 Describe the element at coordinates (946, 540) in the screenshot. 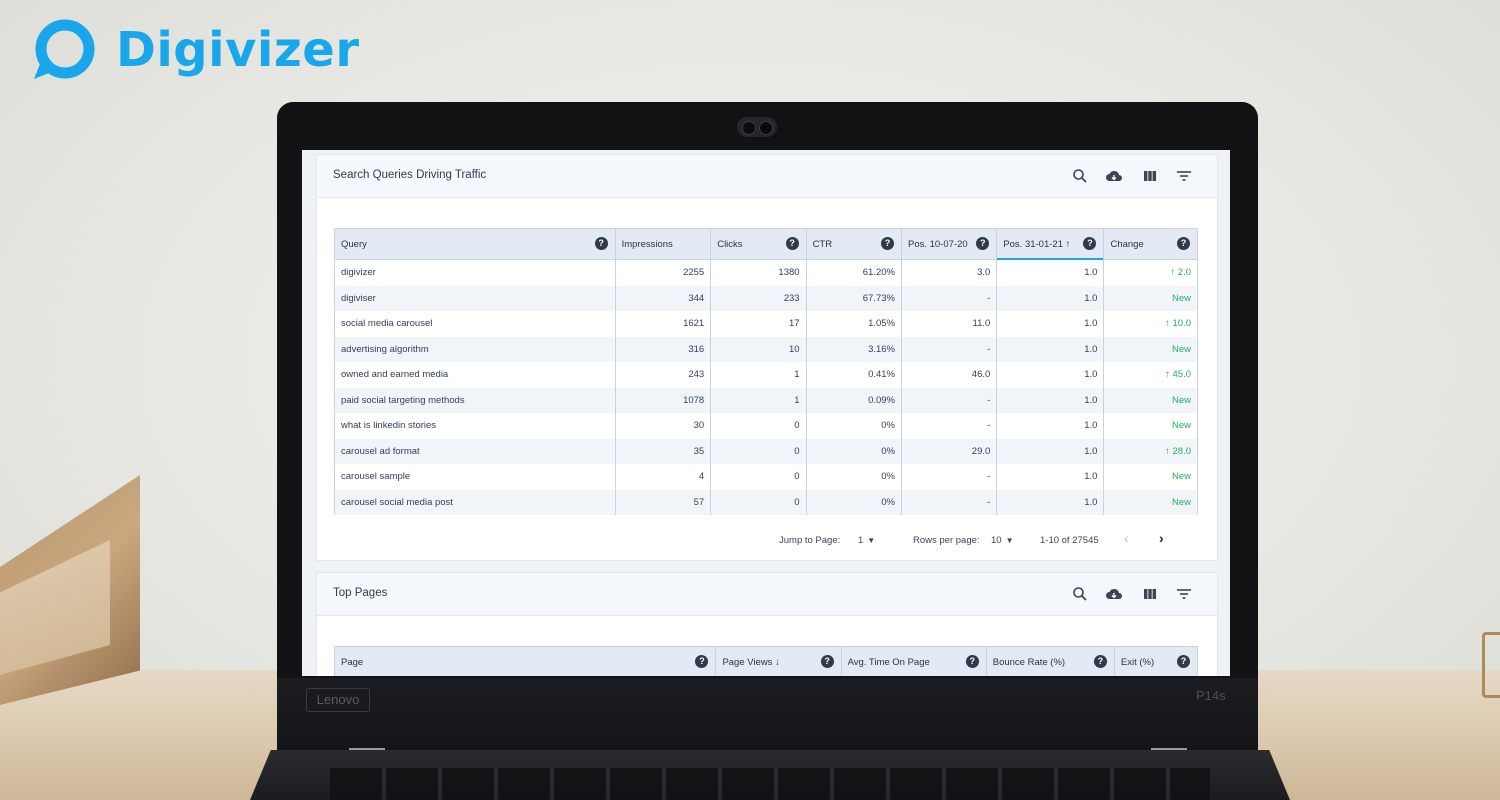

I see `rows-label: Rows per page:` at that location.